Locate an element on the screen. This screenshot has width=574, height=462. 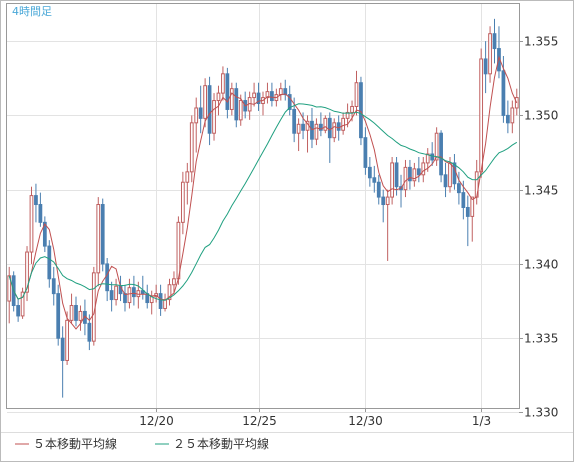
legend-label: ５本移動平均線 is located at coordinates (75, 443).